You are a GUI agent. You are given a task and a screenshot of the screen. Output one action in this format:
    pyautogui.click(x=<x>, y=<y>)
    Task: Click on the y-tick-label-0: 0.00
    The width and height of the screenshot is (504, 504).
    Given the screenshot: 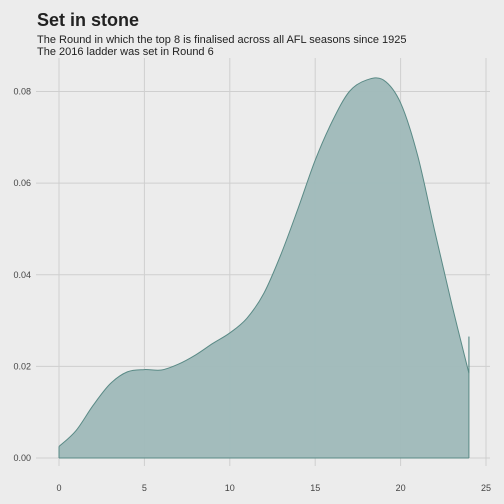 What is the action you would take?
    pyautogui.click(x=22, y=458)
    